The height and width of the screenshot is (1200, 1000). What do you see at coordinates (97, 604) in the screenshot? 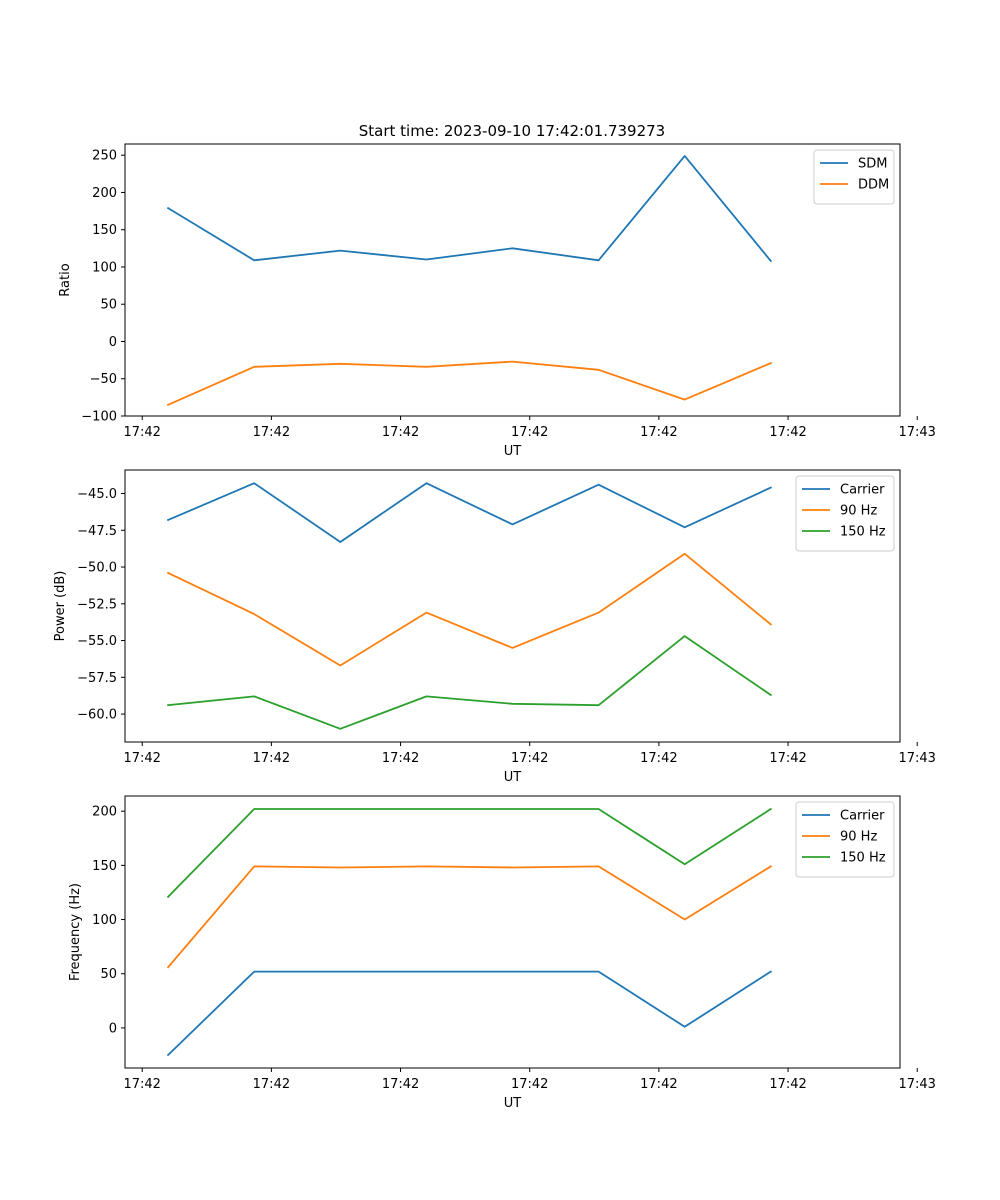
I see `y-tick-label: −52.5` at bounding box center [97, 604].